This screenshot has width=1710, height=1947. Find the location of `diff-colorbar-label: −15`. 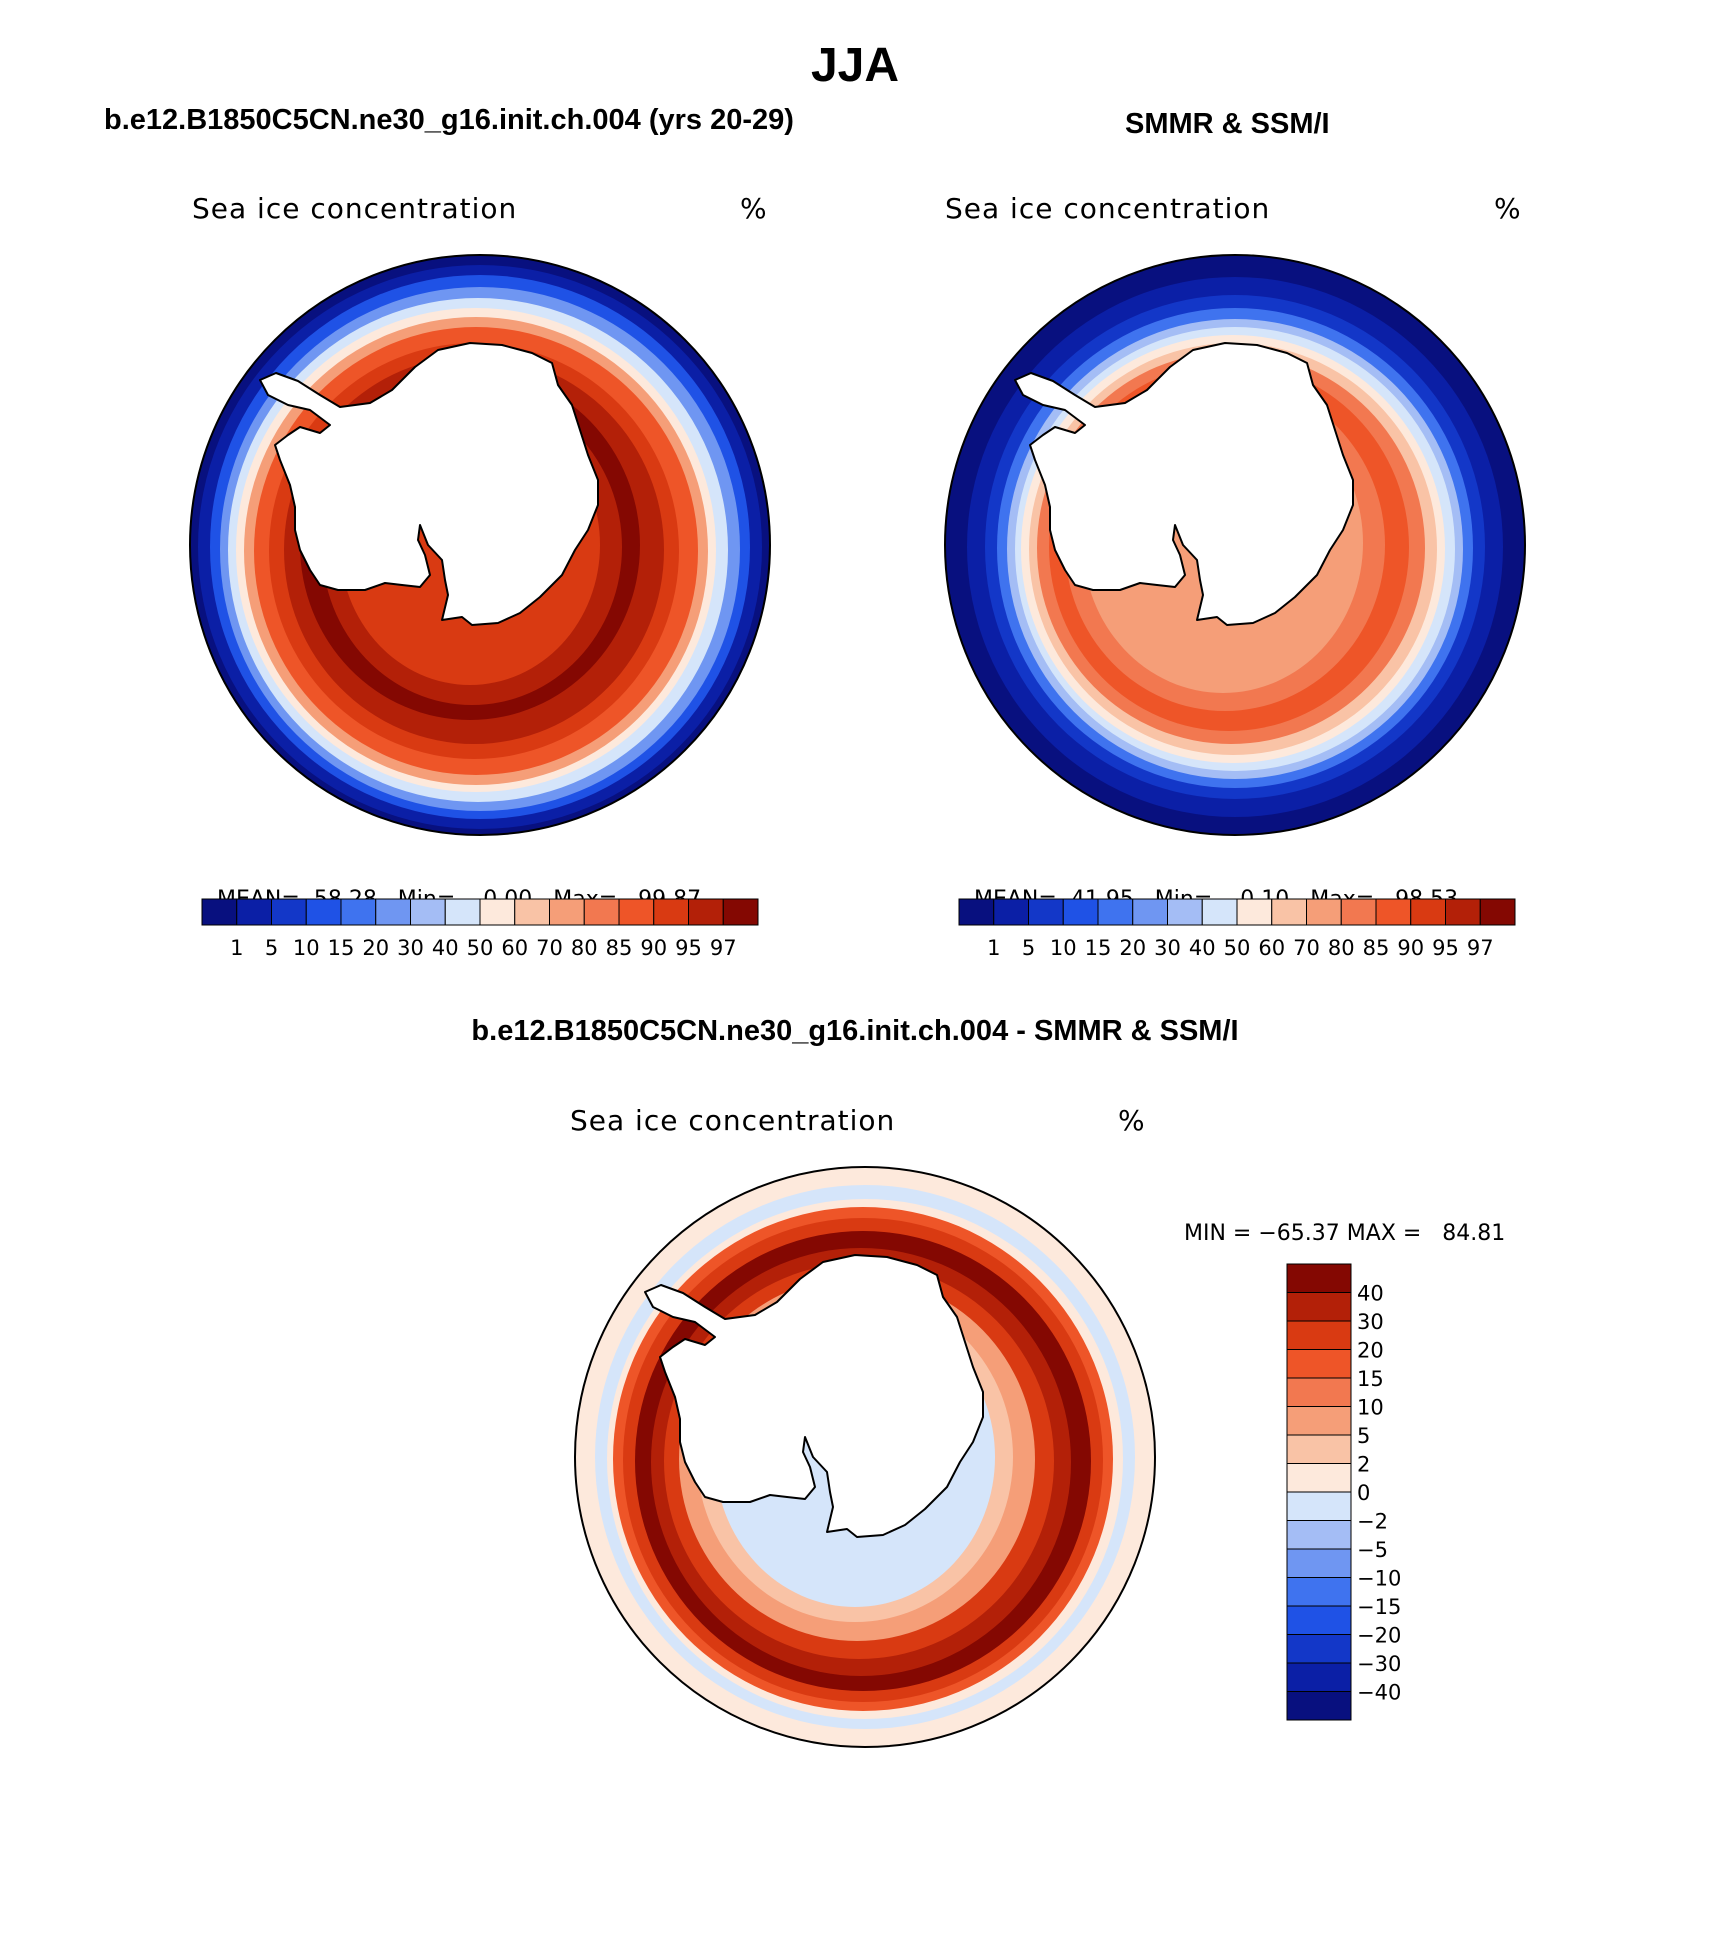

diff-colorbar-label: −15 is located at coordinates (1379, 1607).